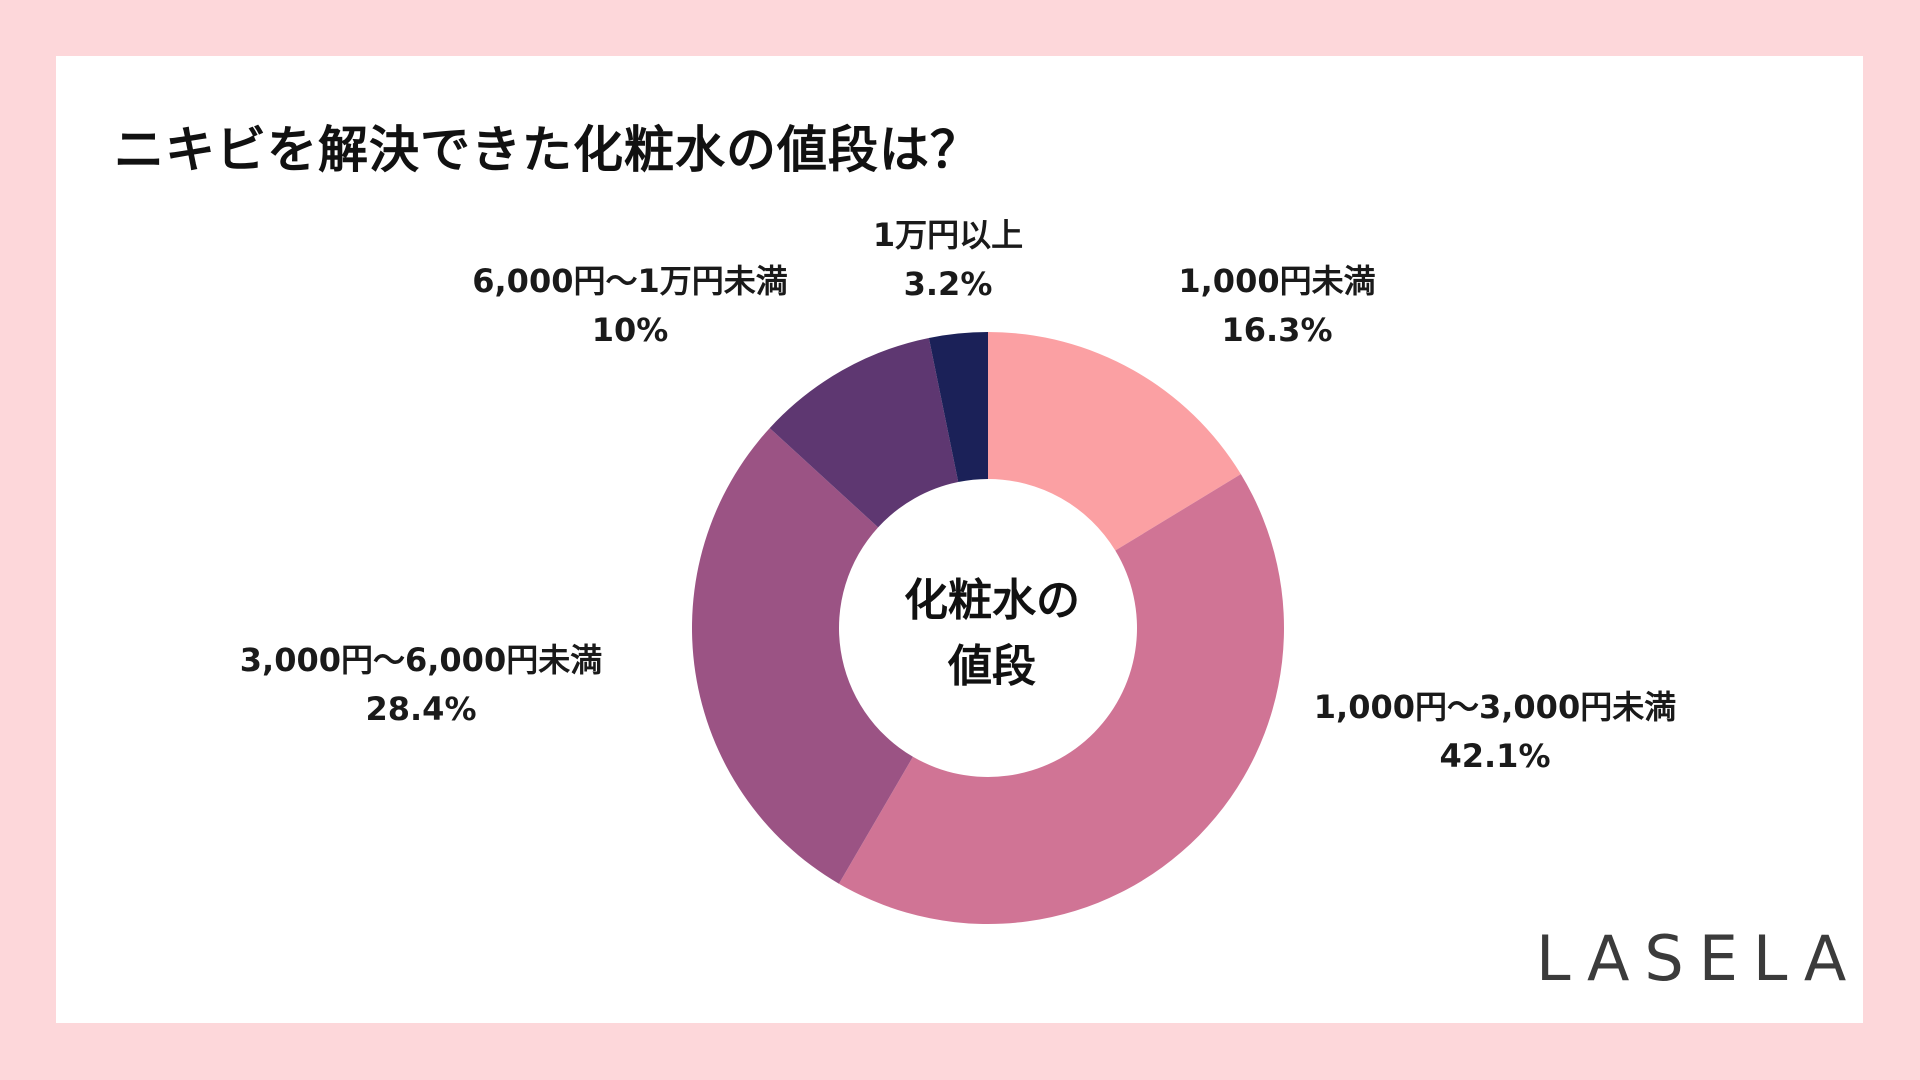 This screenshot has width=1920, height=1080. What do you see at coordinates (421, 660) in the screenshot?
I see `slice-label-name: 3,000円〜6,000円未満` at bounding box center [421, 660].